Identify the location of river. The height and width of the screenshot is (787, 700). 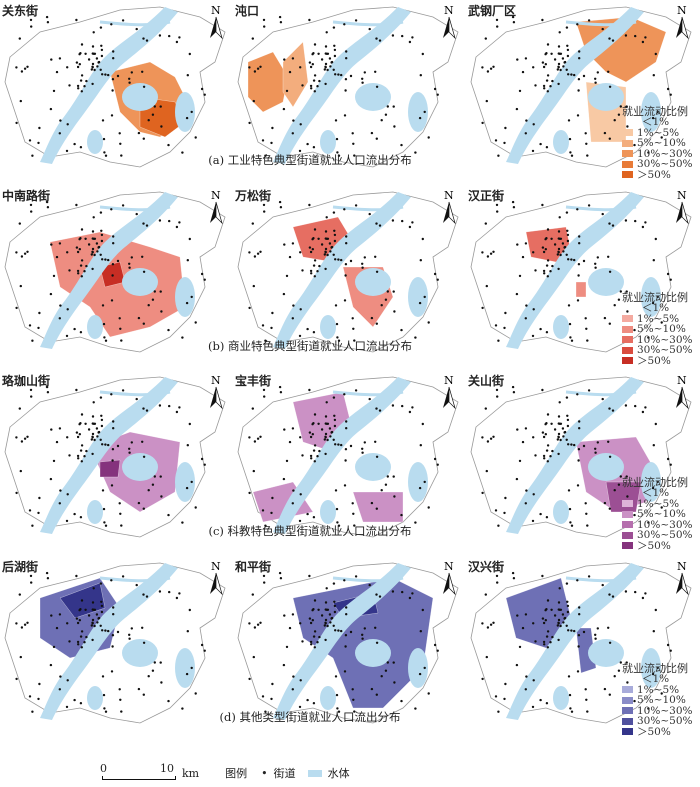
(368, 208).